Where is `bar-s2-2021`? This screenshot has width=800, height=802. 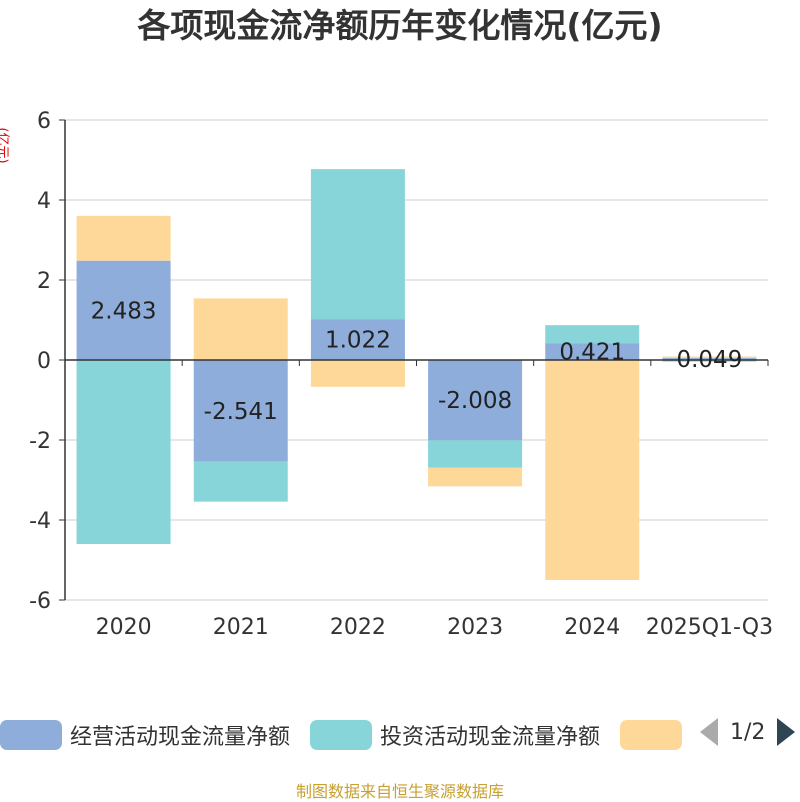
bar-s2-2021 is located at coordinates (240, 329).